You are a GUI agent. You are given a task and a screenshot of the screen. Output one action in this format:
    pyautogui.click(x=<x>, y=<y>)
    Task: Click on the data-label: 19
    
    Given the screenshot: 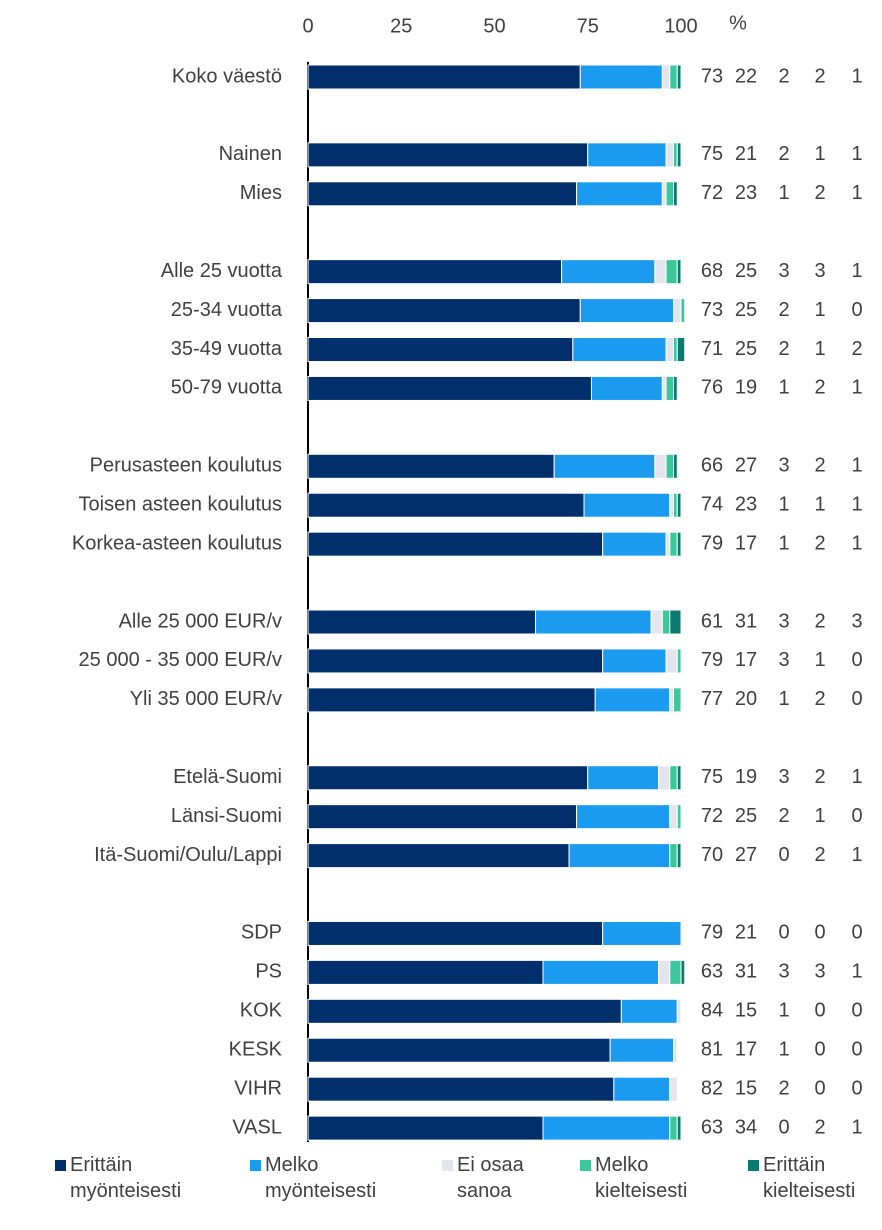 What is the action you would take?
    pyautogui.click(x=746, y=388)
    